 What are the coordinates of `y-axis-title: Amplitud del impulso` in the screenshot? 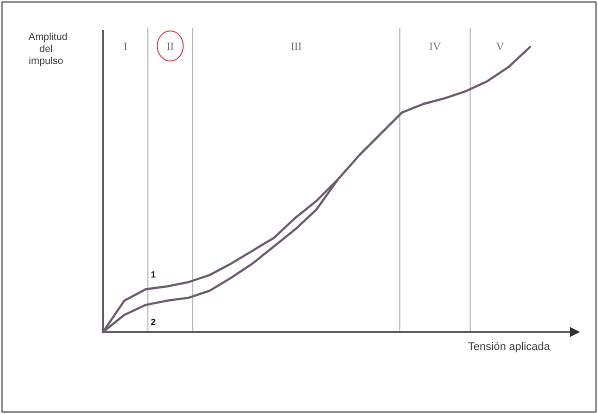 It's located at (48, 49).